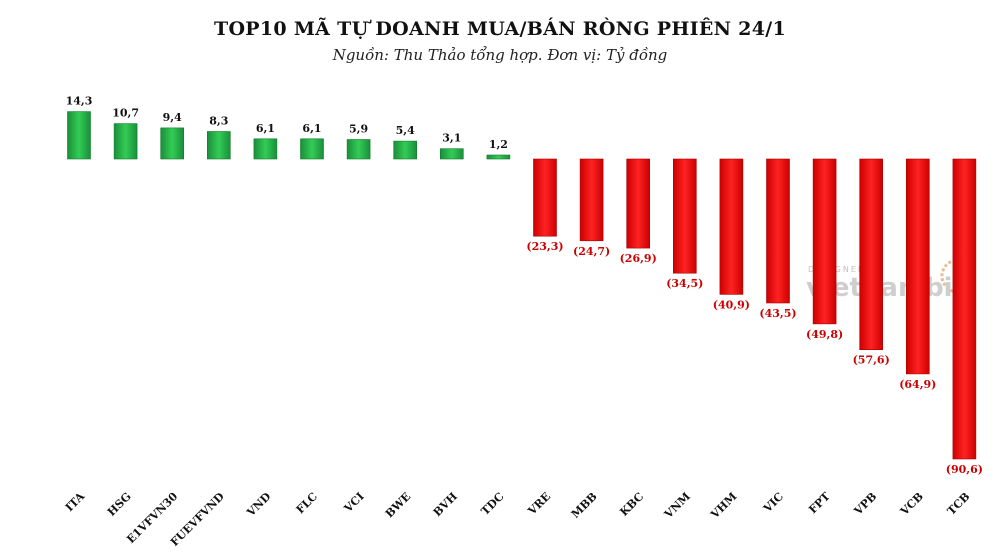  What do you see at coordinates (824, 241) in the screenshot?
I see `bar-fpt` at bounding box center [824, 241].